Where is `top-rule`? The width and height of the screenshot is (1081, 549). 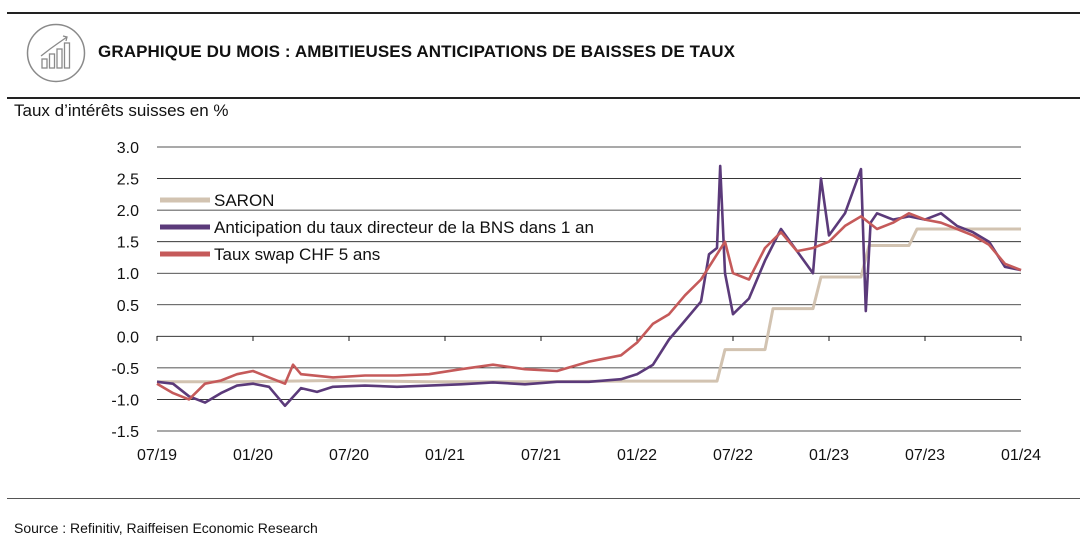
top-rule is located at coordinates (543, 13).